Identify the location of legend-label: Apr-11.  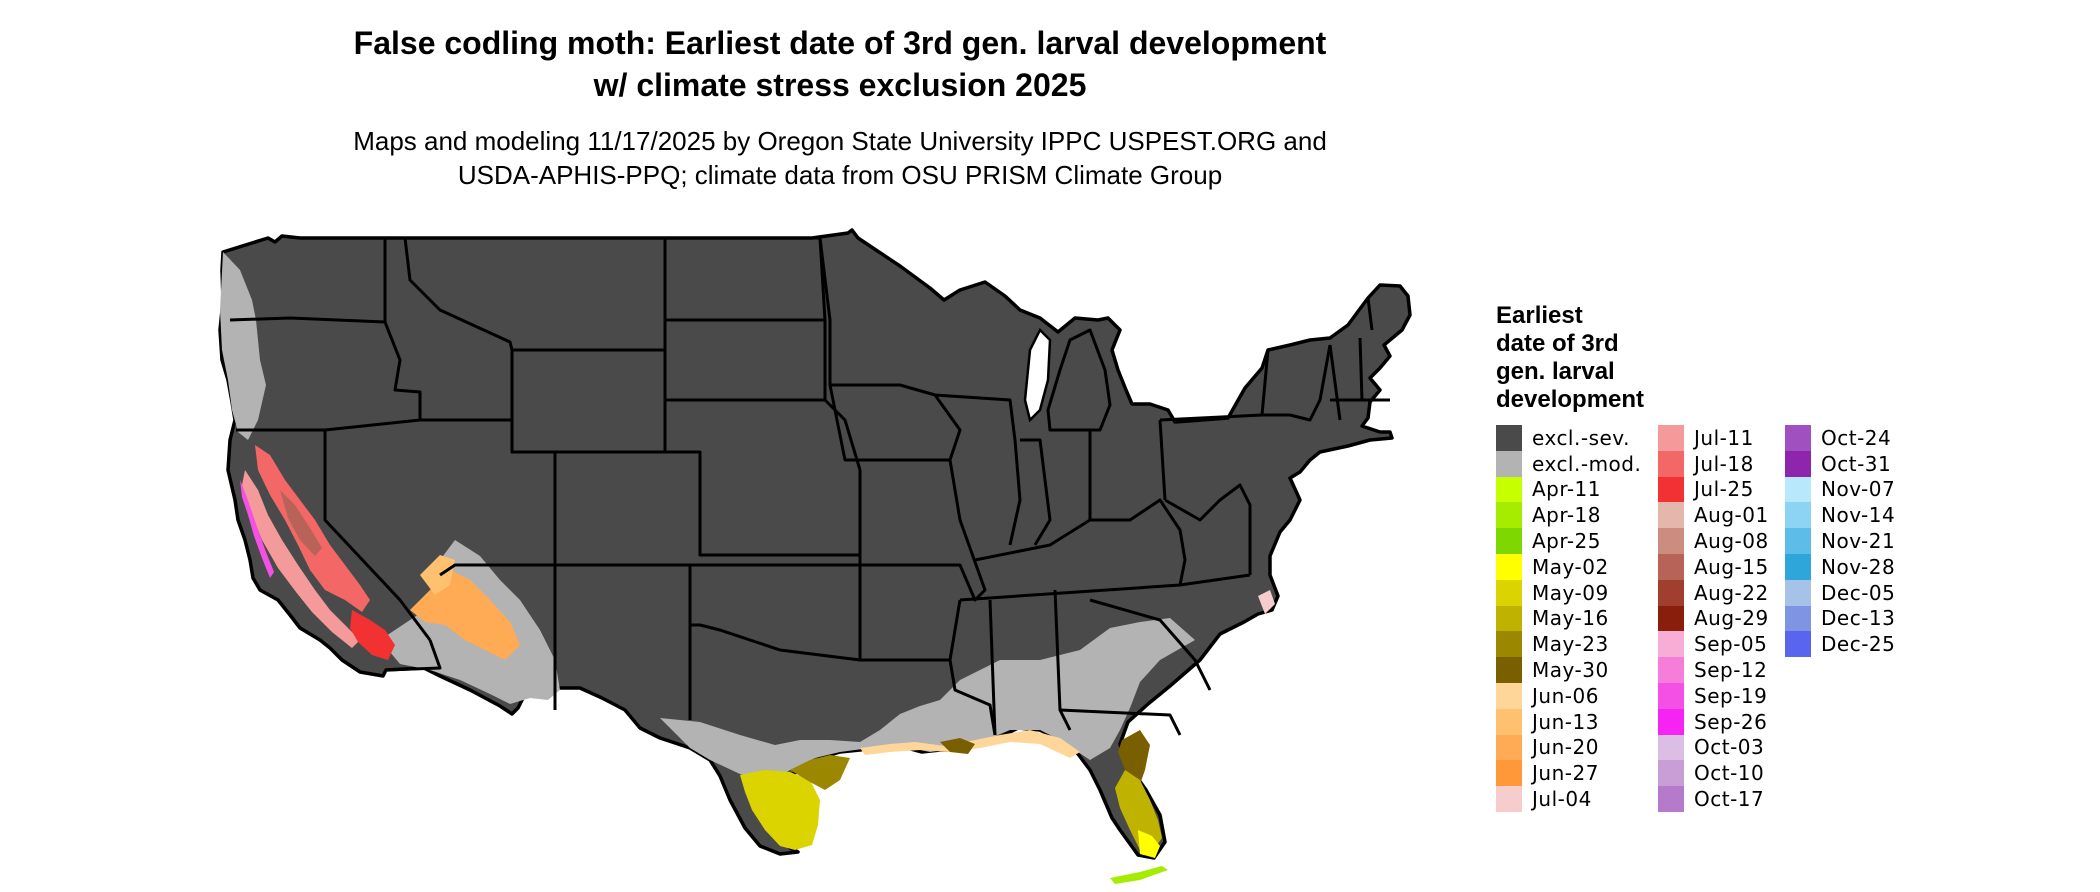
(1566, 489).